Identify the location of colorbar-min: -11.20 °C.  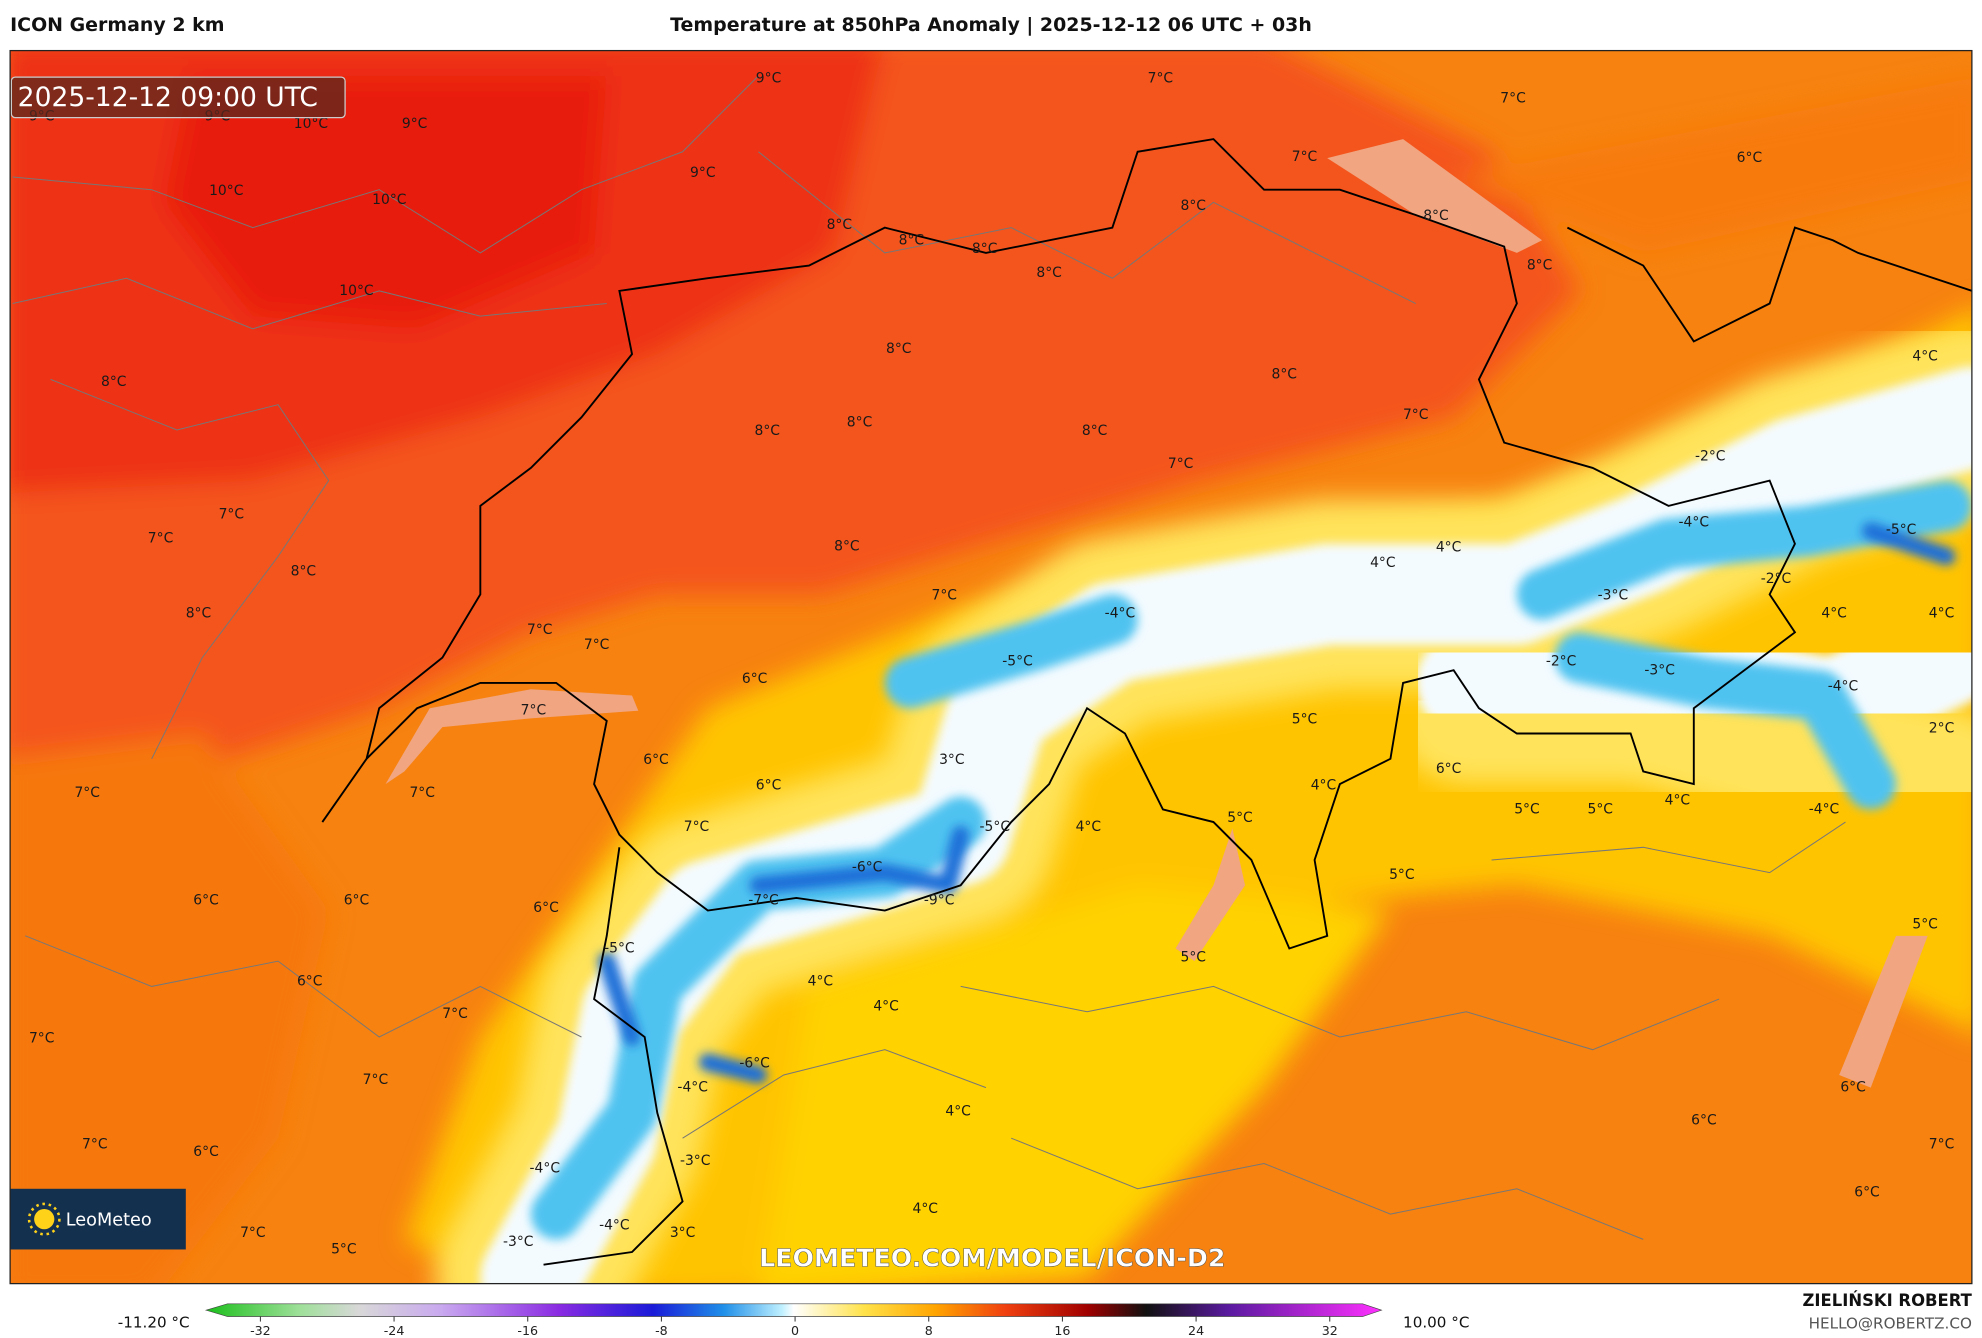
(154, 1322).